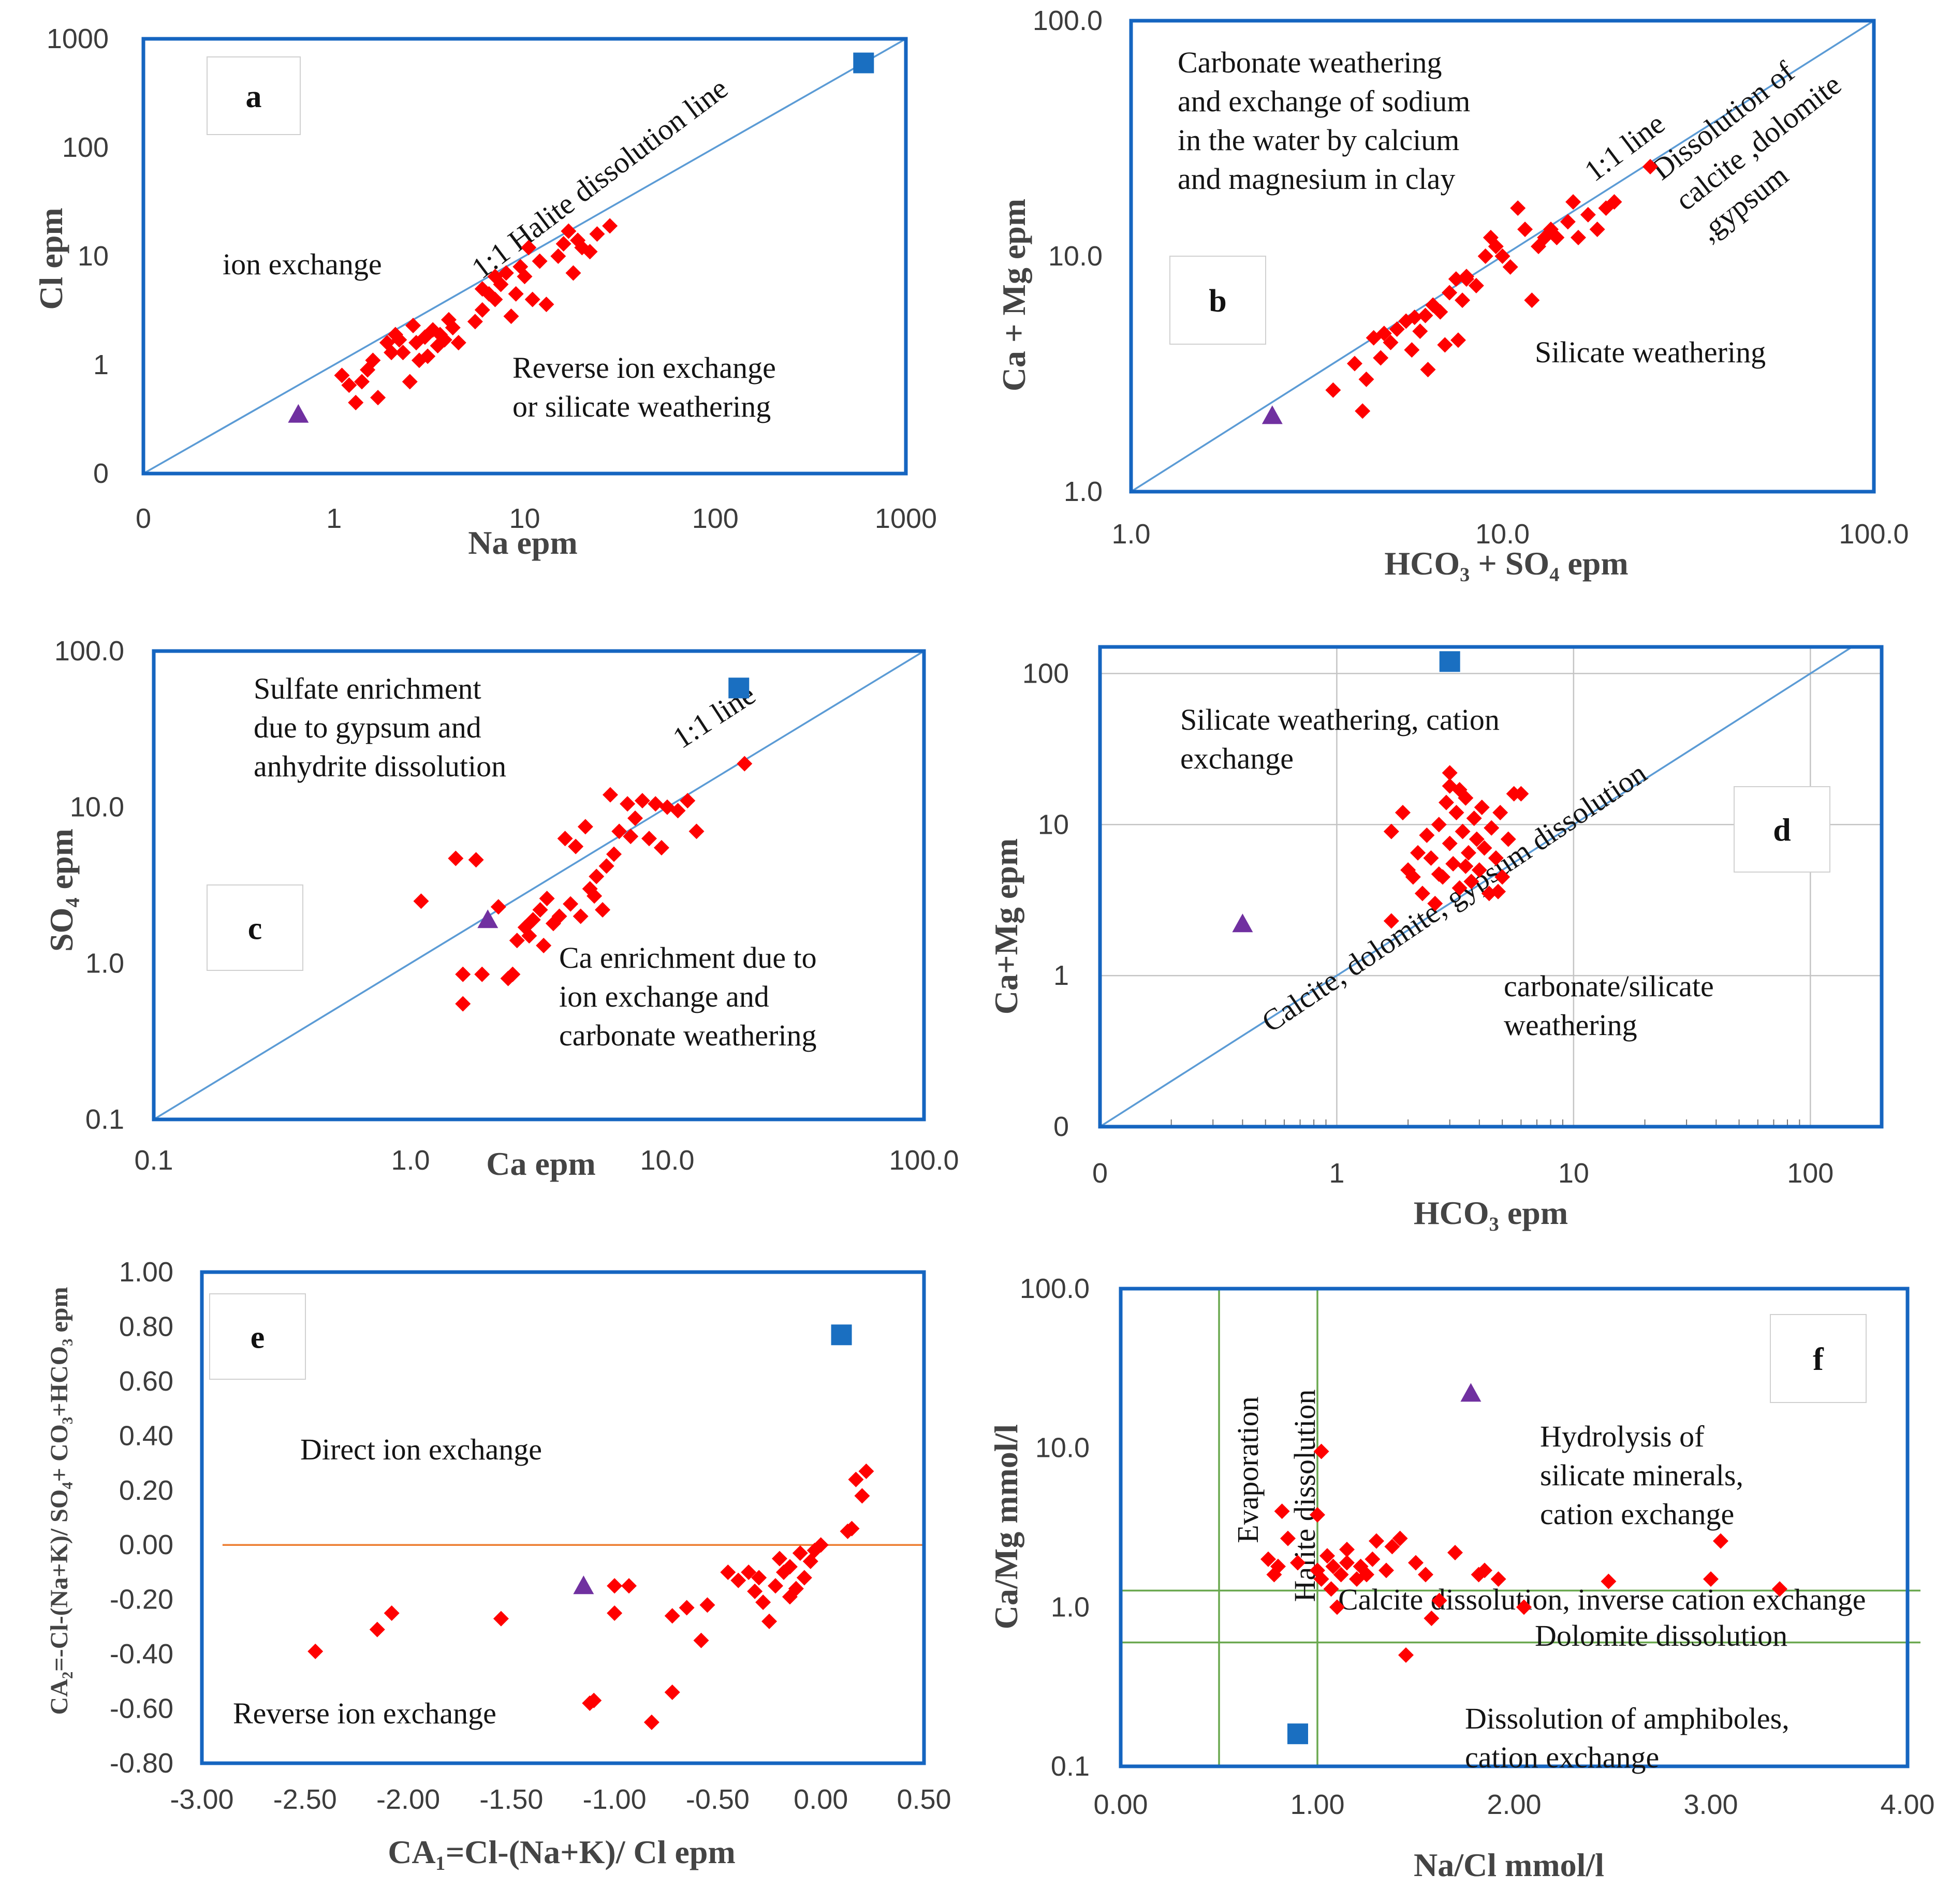 This screenshot has width=1936, height=1904. What do you see at coordinates (1609, 986) in the screenshot?
I see `annotation: carbonate/silicate` at bounding box center [1609, 986].